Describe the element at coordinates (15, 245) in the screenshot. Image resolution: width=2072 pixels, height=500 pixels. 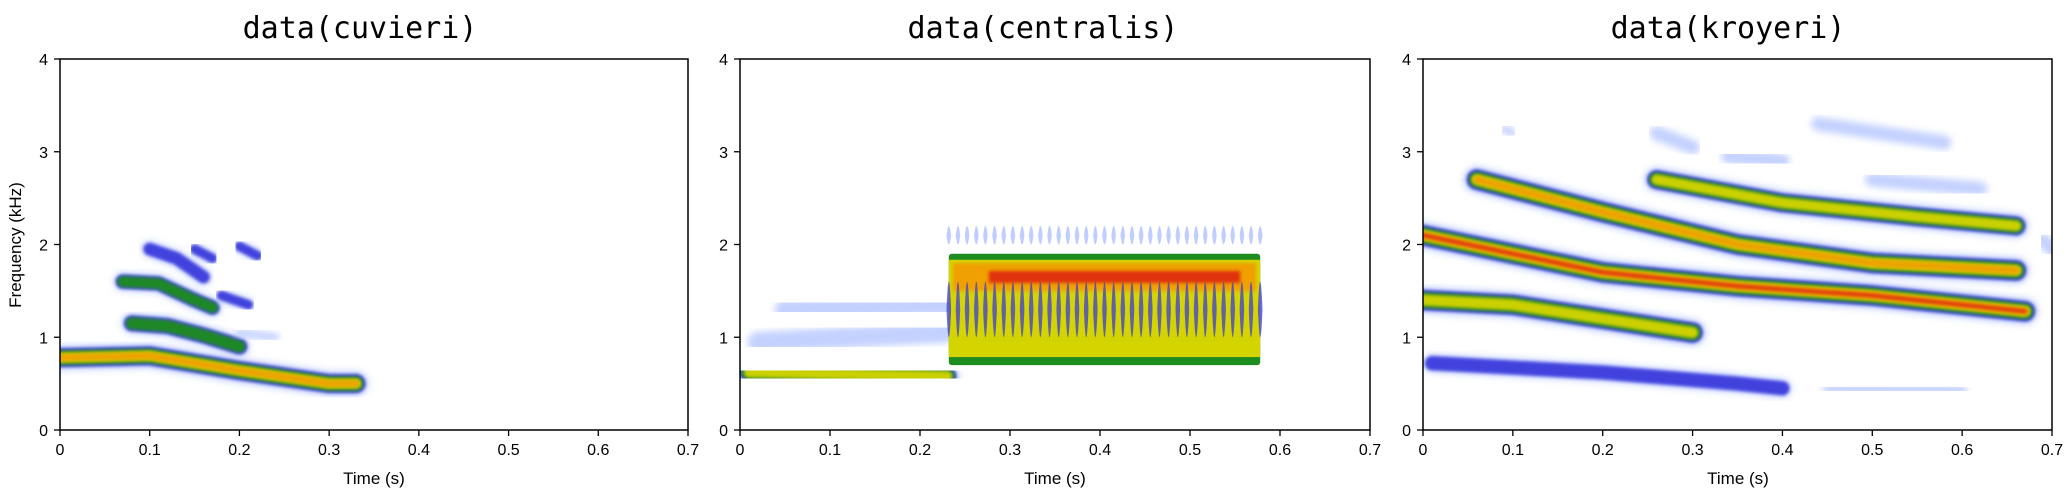
I see `y-axis-label: Frequency (kHz)` at that location.